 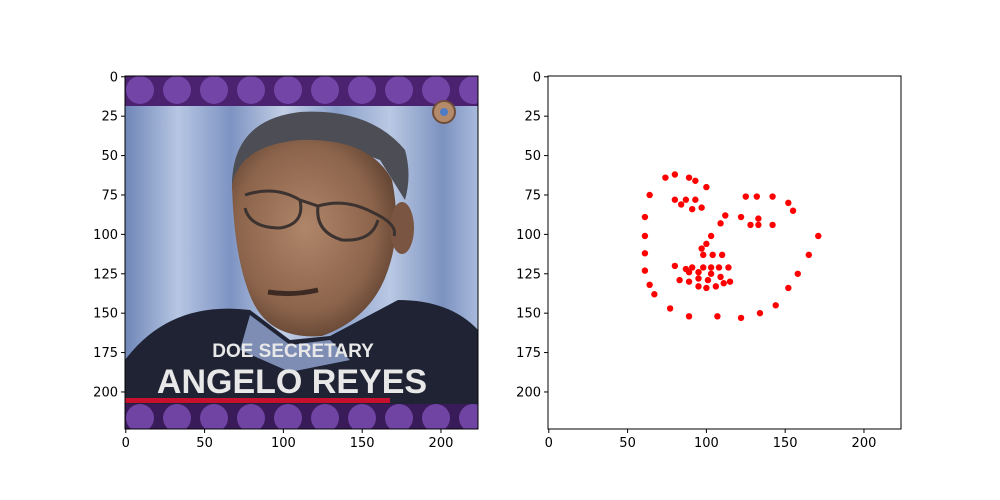 I want to click on hair, so click(x=320, y=155).